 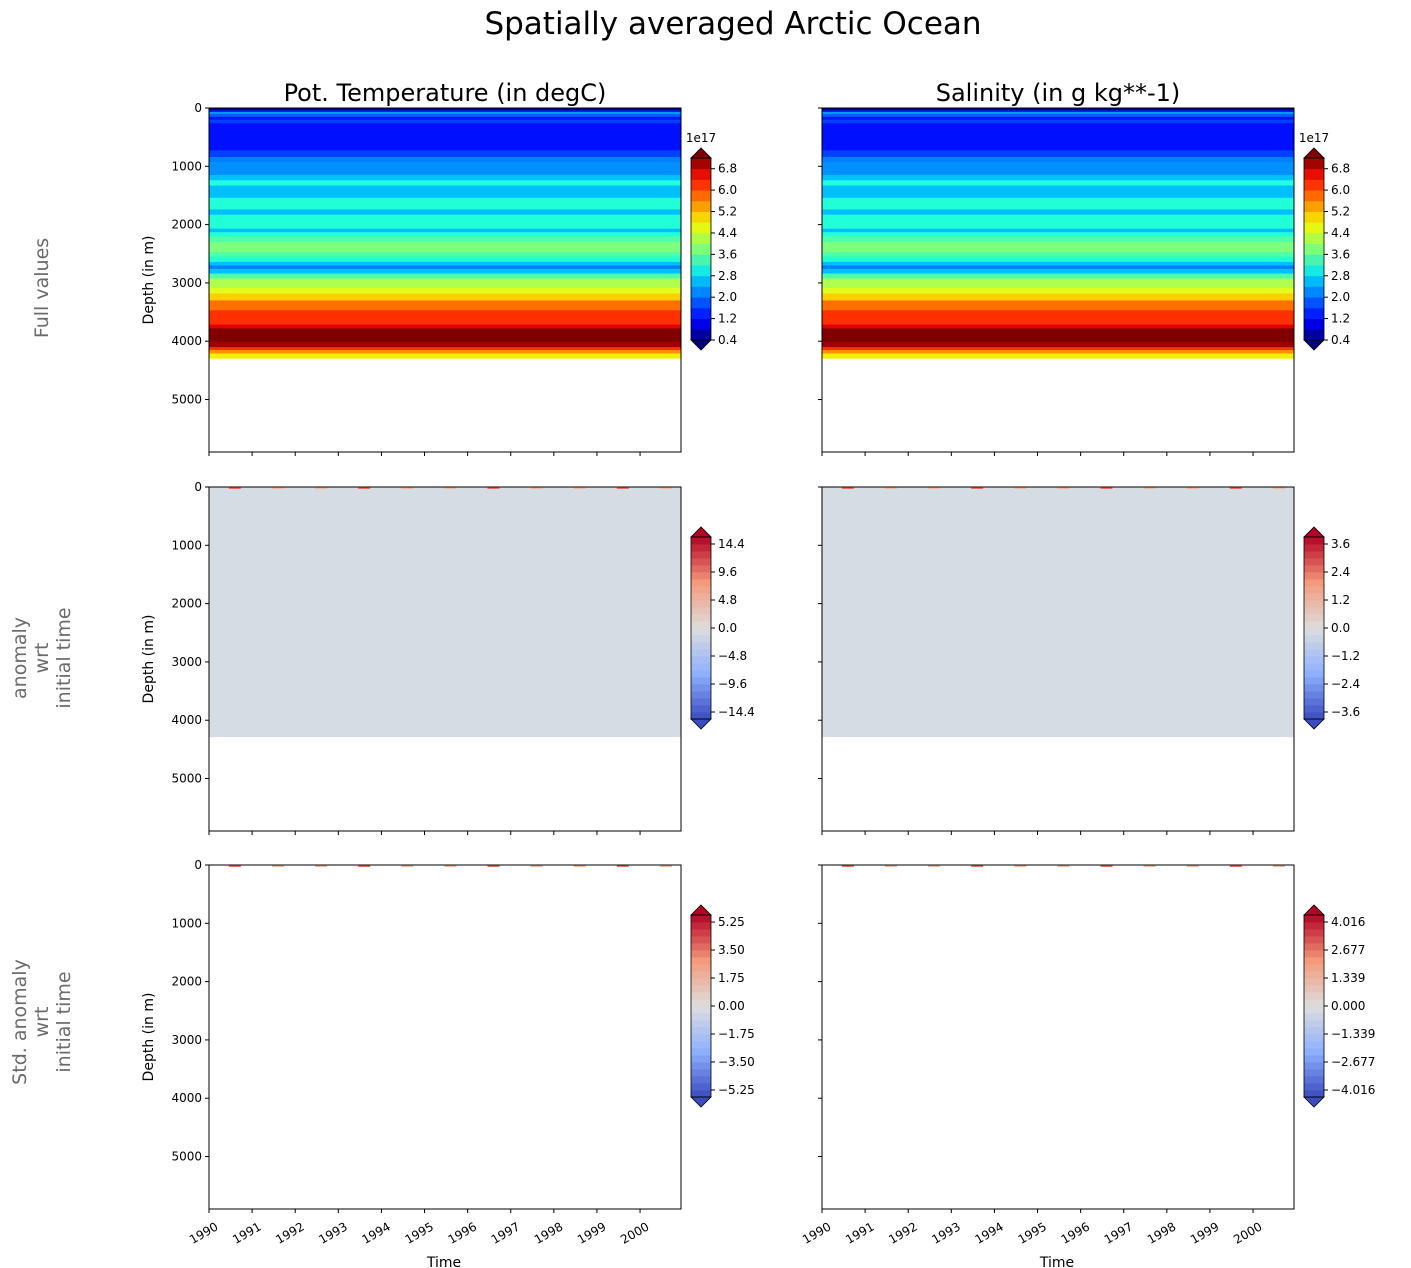 I want to click on y-tick-label: 1000, so click(x=186, y=923).